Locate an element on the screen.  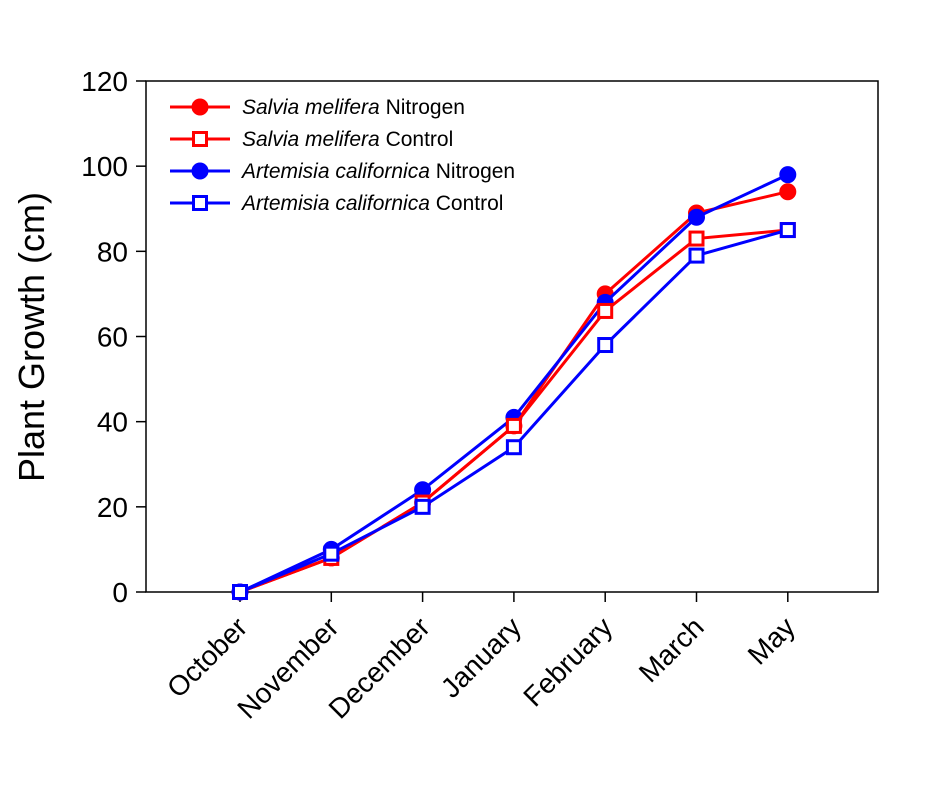
y-tick-label: 120 is located at coordinates (104, 81).